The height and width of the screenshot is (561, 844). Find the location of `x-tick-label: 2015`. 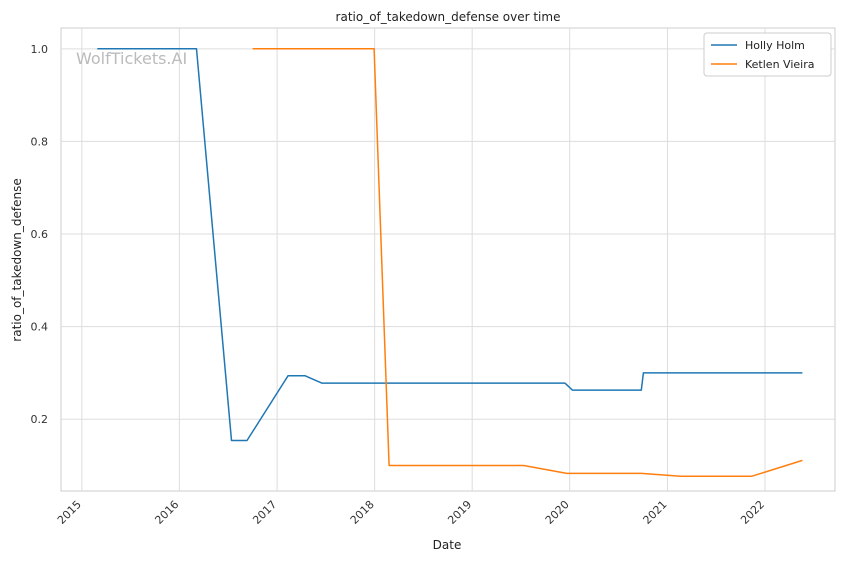

x-tick-label: 2015 is located at coordinates (69, 512).